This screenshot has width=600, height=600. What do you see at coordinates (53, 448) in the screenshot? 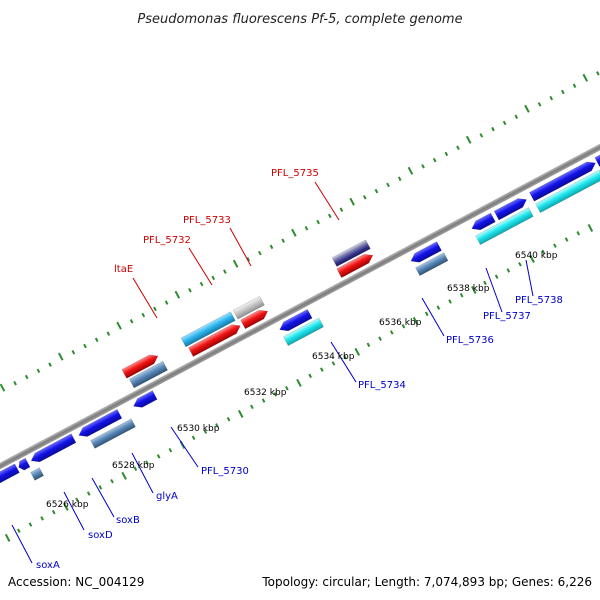
I see `gene-box-sox-b` at bounding box center [53, 448].